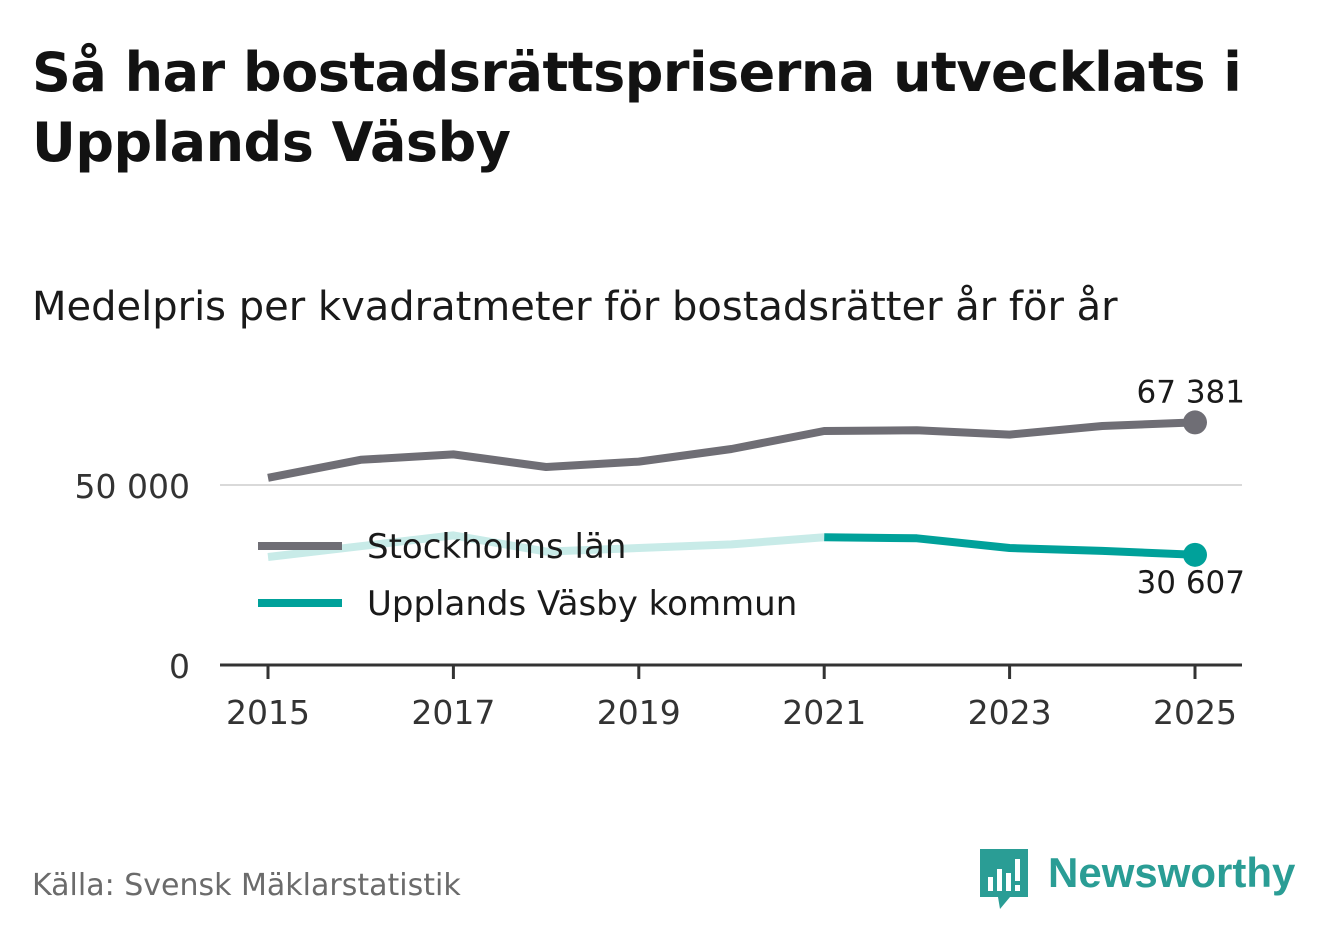 The width and height of the screenshot is (1322, 939). I want to click on legend: Stockholms län Upplands Väsby kommun, so click(527, 575).